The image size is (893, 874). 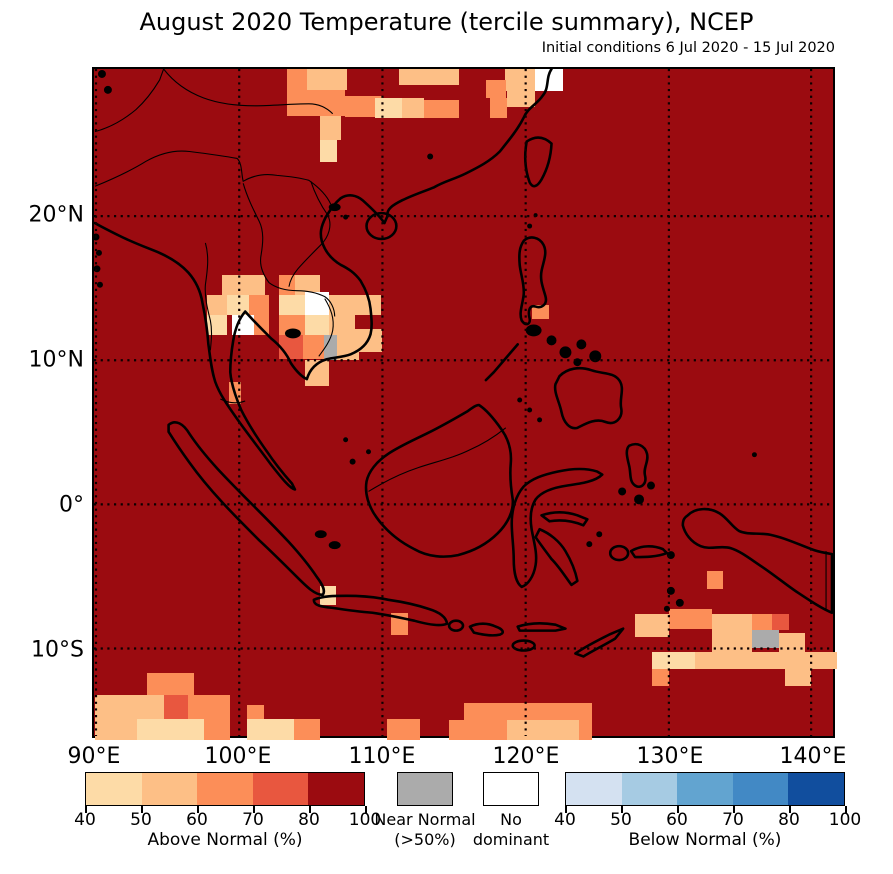 What do you see at coordinates (564, 519) in the screenshot?
I see `coast-sulawesi-e-arm` at bounding box center [564, 519].